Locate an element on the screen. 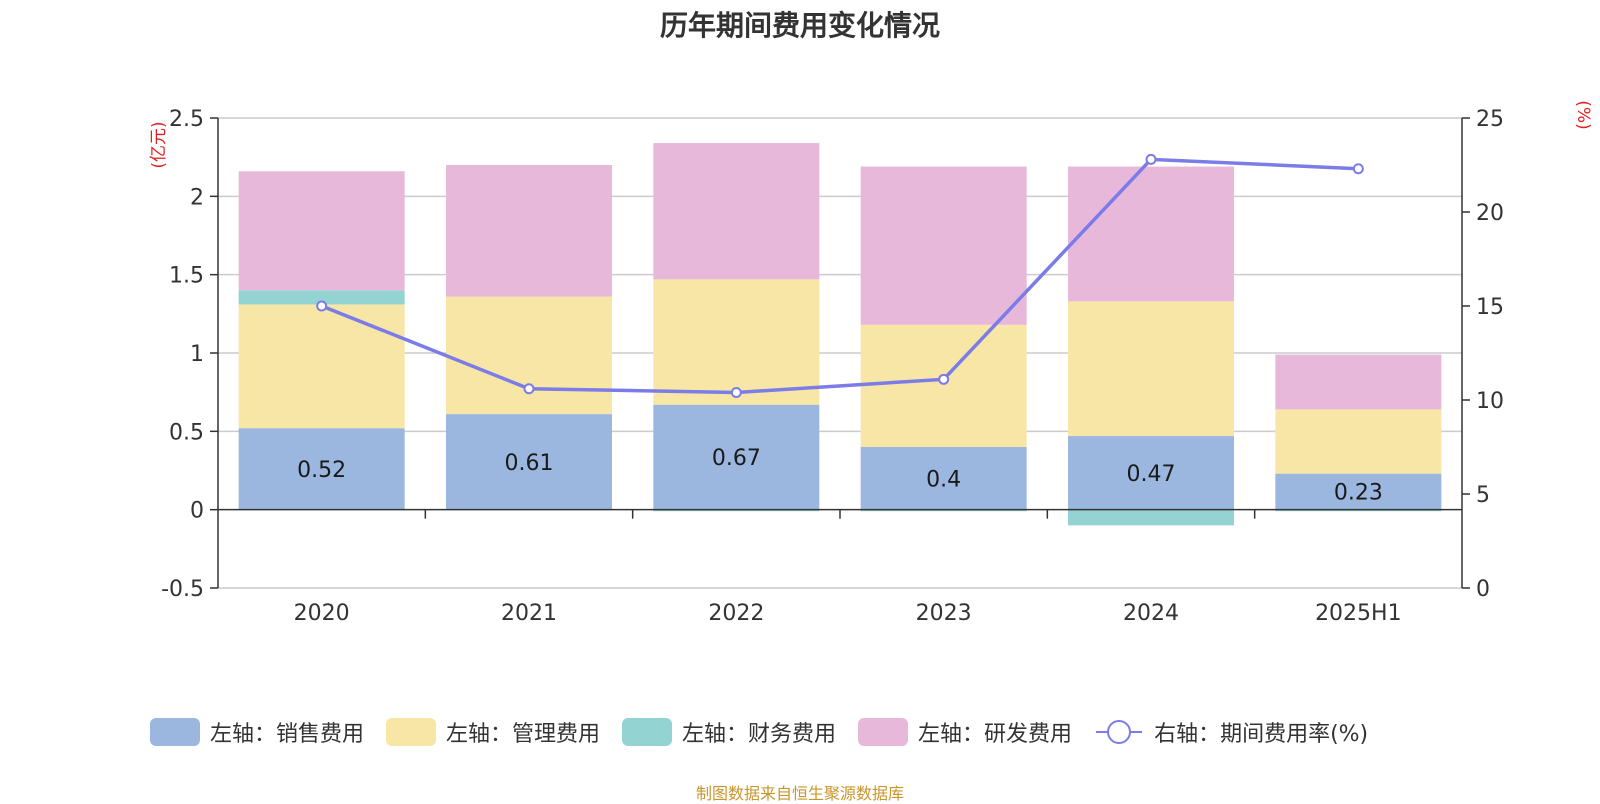 The image size is (1600, 804). source-note: 制图数据来自恒生聚源数据库 is located at coordinates (799, 793).